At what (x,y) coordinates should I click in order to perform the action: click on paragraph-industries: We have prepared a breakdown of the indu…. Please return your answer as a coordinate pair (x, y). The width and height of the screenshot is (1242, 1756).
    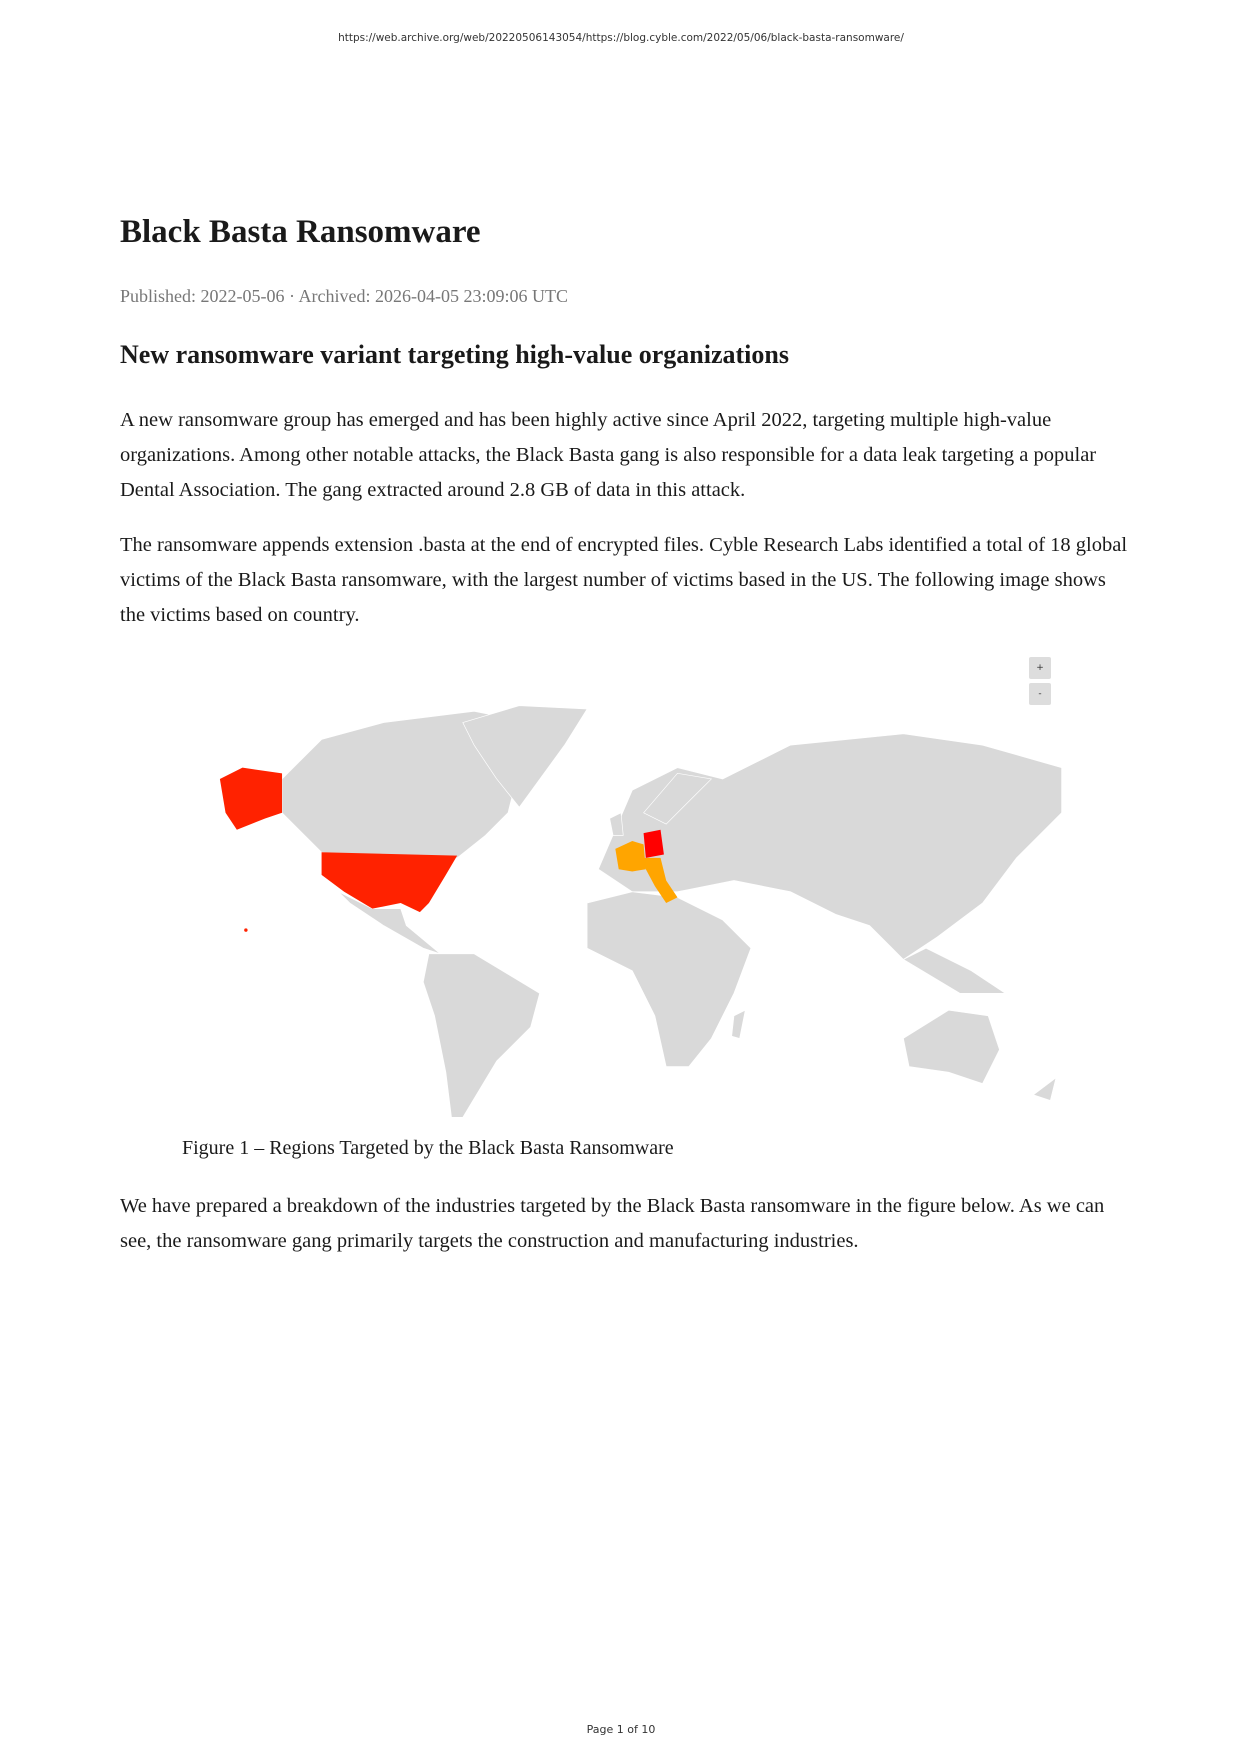
    Looking at the image, I should click on (612, 1223).